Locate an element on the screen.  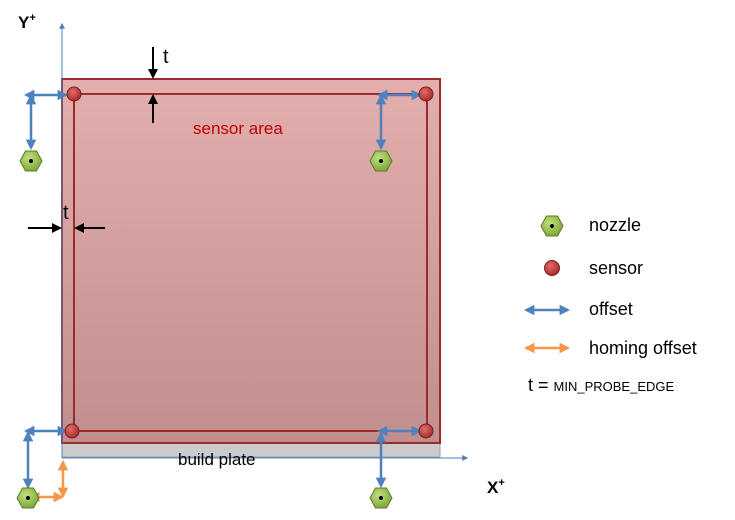
thickness-left-label: t is located at coordinates (66, 213).